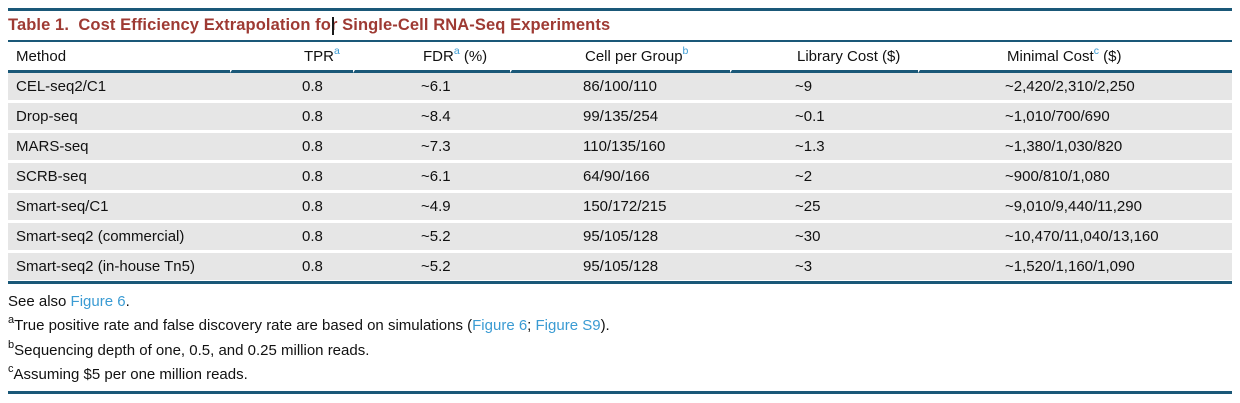  I want to click on column-header-label: Library Cost ($), so click(849, 56).